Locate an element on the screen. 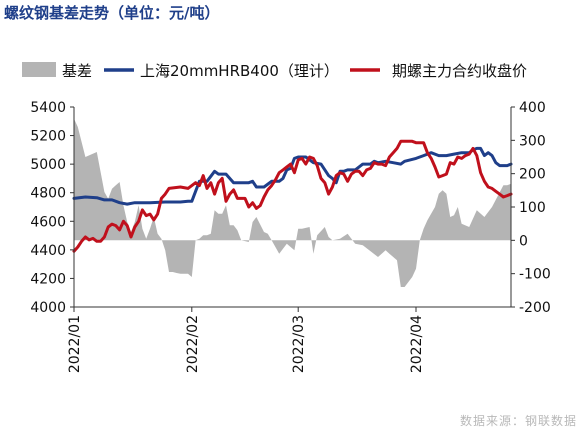  x-tick-label: 2022/02 is located at coordinates (193, 344).